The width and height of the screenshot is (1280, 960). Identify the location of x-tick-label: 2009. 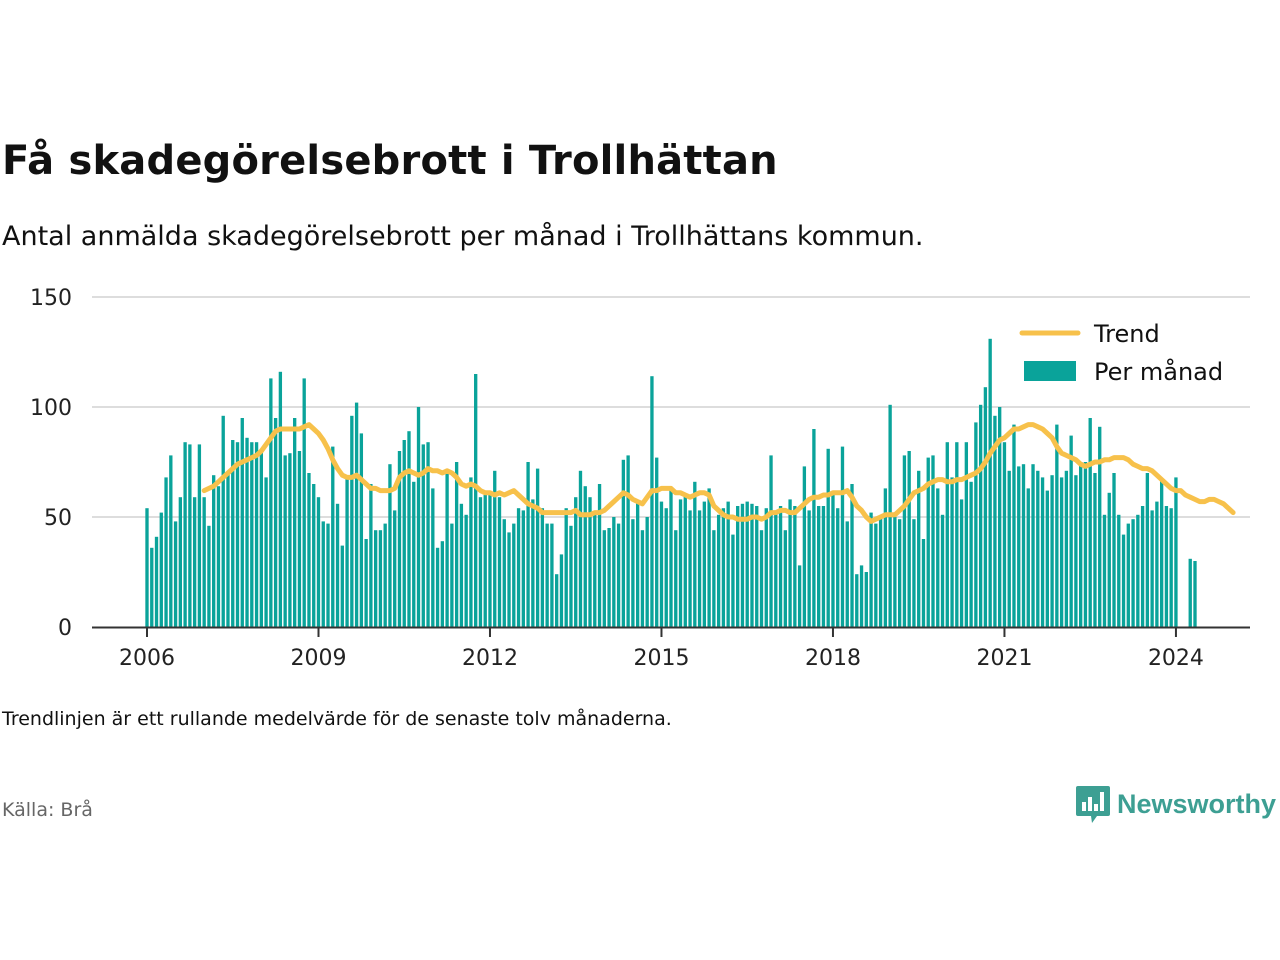
(318, 658).